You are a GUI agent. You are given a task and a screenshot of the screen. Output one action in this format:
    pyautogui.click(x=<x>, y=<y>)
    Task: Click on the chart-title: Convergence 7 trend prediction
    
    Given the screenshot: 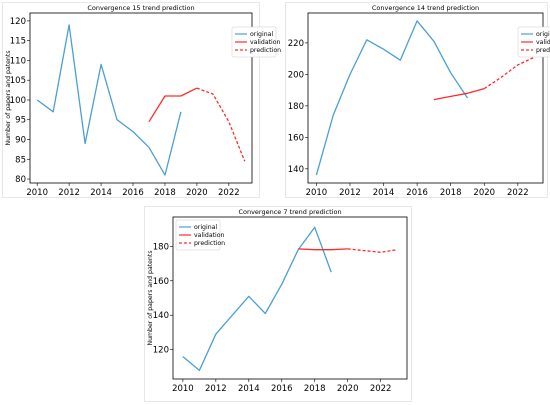 What is the action you would take?
    pyautogui.click(x=289, y=212)
    